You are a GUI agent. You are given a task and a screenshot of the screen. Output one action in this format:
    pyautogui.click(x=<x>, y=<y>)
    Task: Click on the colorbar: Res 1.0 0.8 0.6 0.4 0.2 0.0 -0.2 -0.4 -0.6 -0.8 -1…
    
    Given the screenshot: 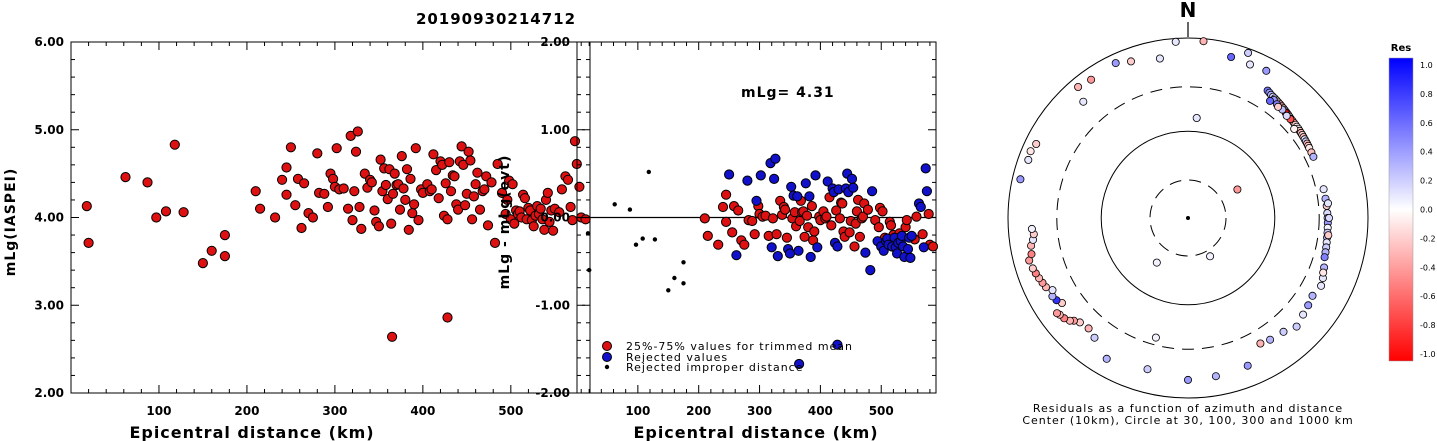 What is the action you would take?
    pyautogui.click(x=1412, y=202)
    